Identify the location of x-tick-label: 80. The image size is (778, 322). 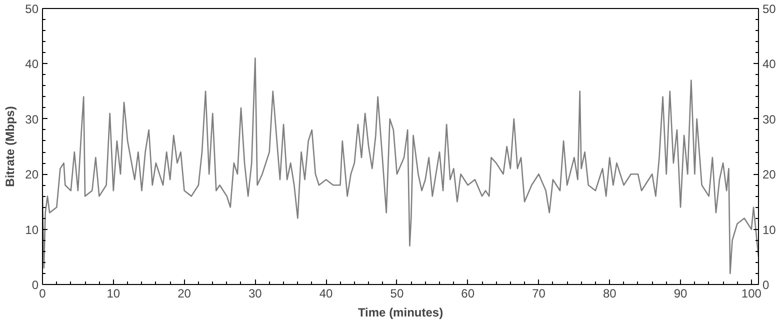
(609, 293).